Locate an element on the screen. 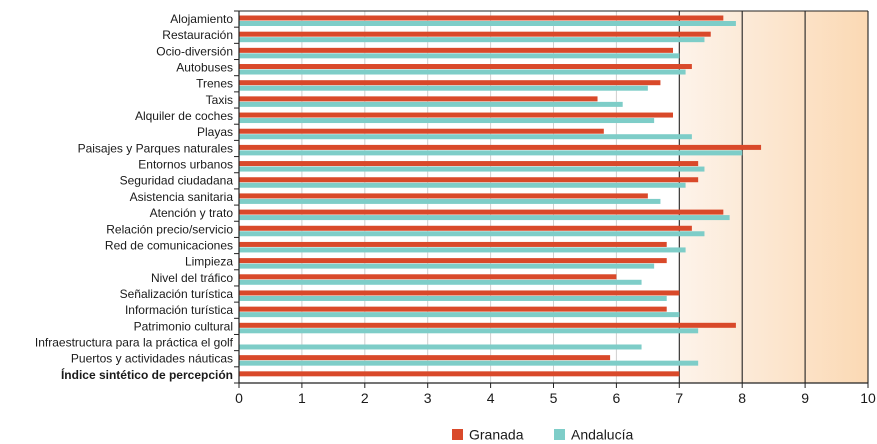 This screenshot has width=877, height=444. x-tick-label: 9 is located at coordinates (805, 398).